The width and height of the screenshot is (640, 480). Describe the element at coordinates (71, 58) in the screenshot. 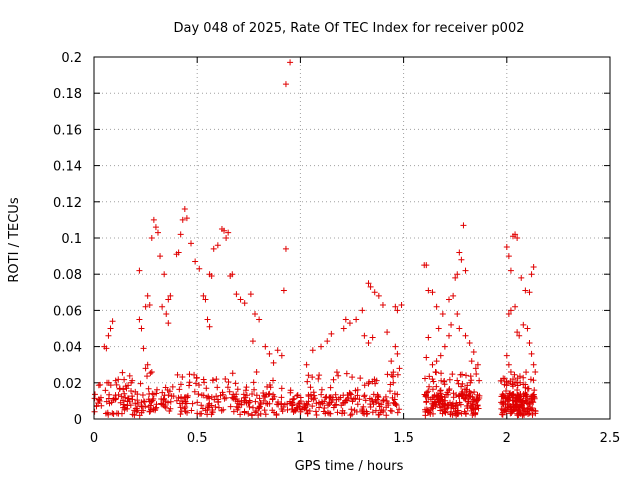

I see `y-tick-label: 0.2` at that location.